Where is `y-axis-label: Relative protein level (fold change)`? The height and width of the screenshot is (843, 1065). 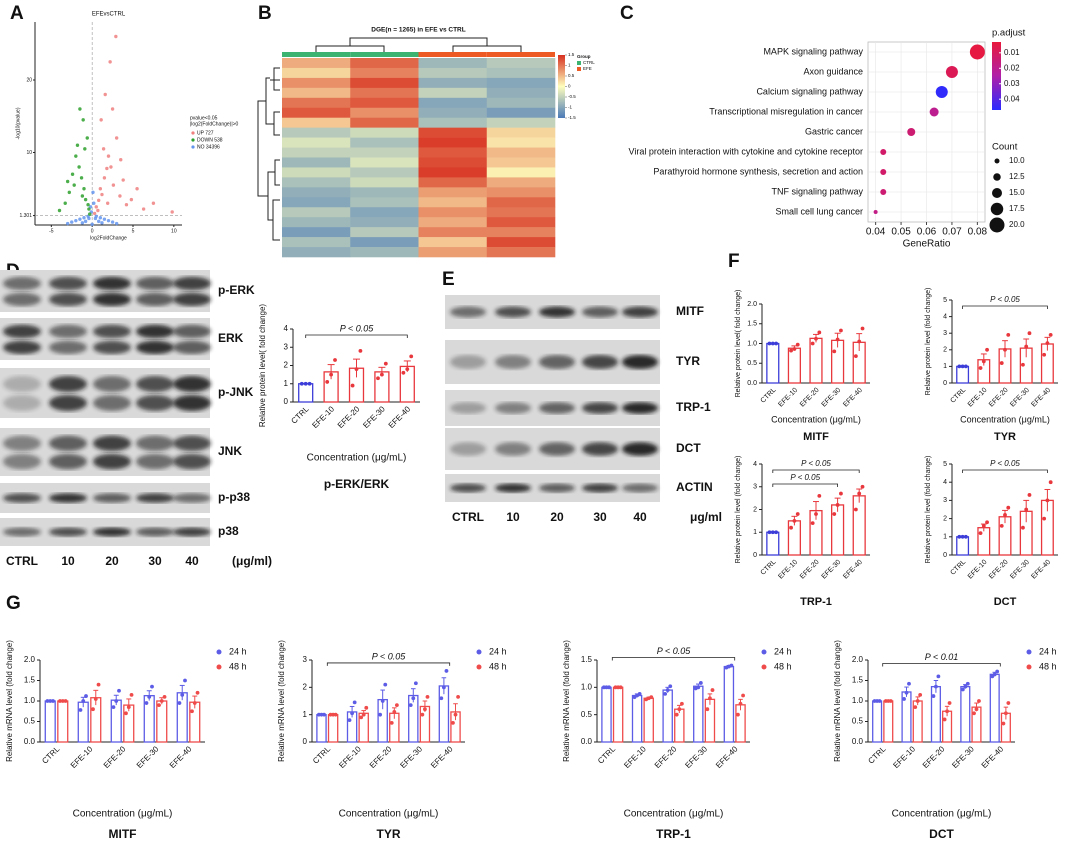
y-axis-label: Relative protein level (fold change) is located at coordinates (928, 510).